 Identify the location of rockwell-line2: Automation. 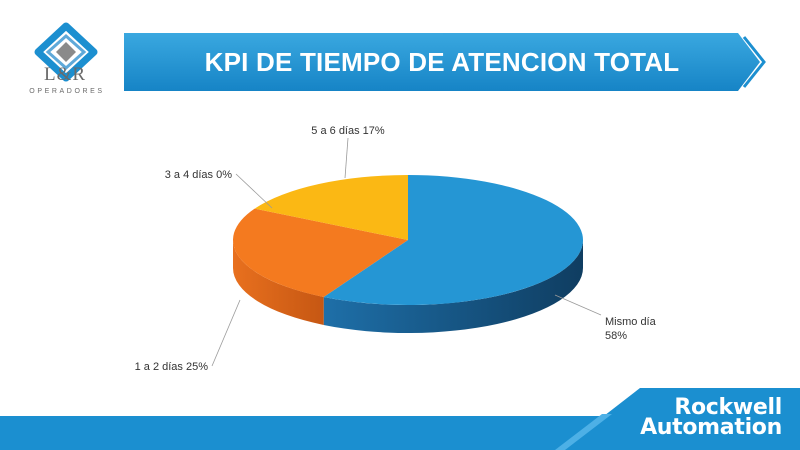
(711, 427).